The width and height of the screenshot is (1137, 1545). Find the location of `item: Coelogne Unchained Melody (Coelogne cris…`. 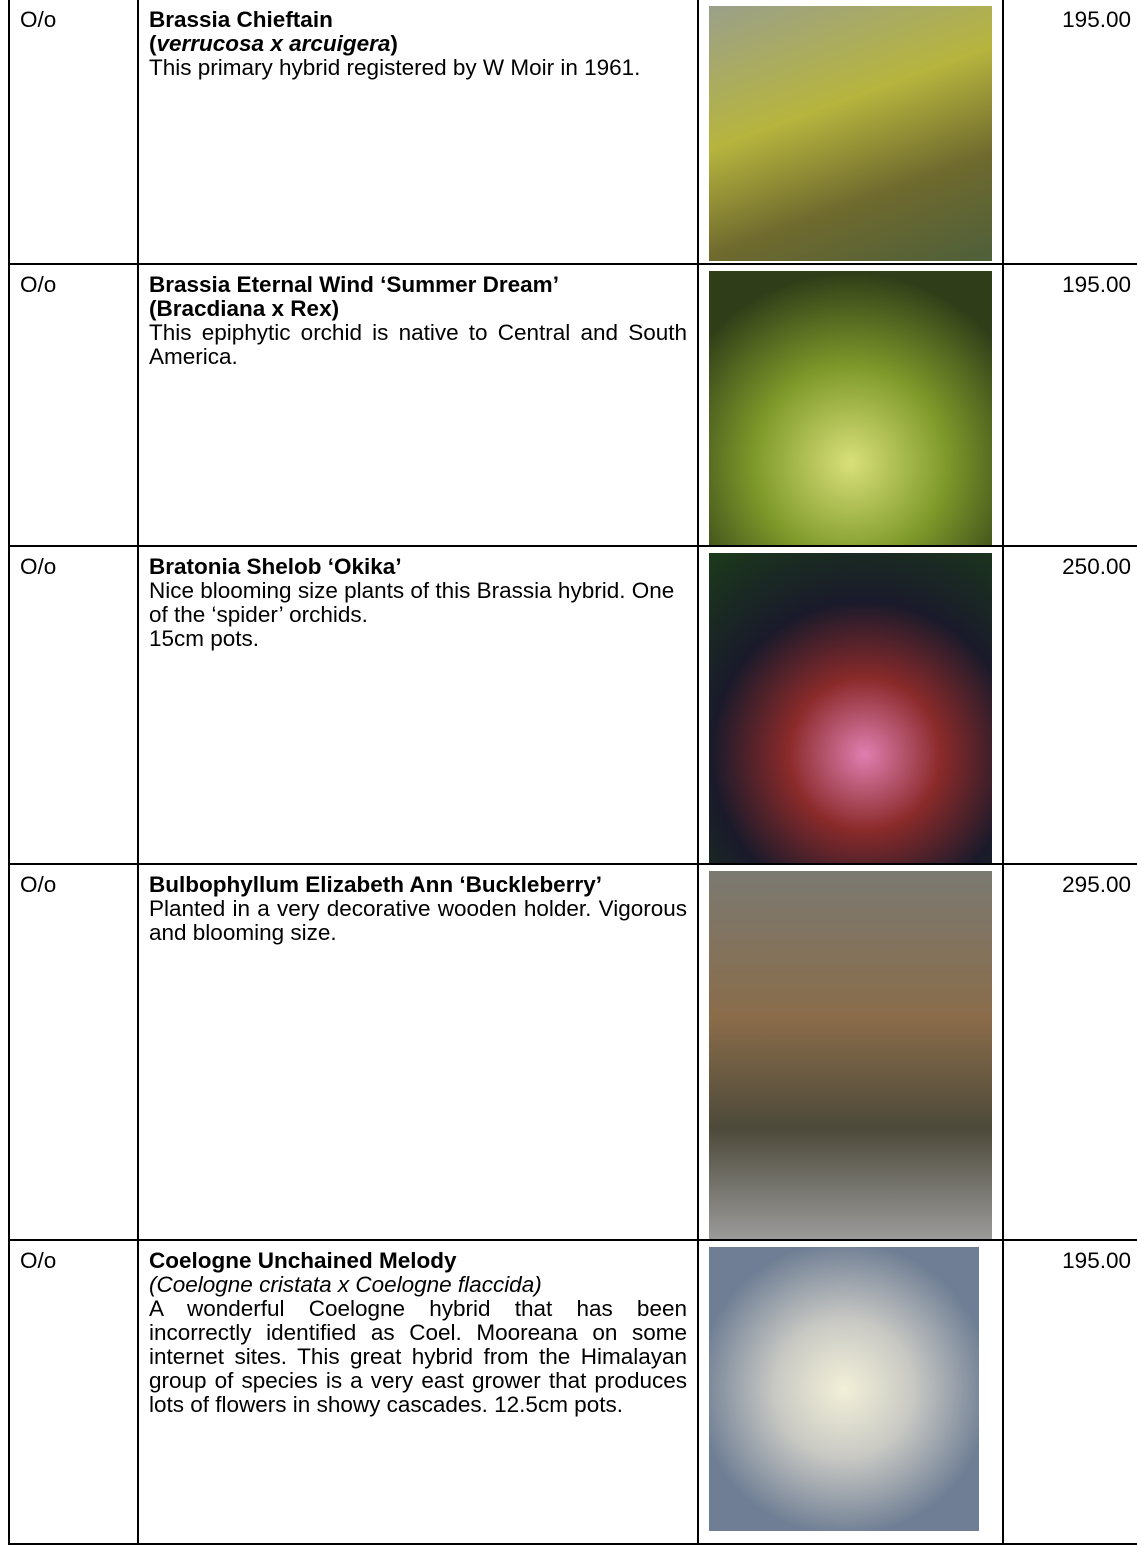

item: Coelogne Unchained Melody (Coelogne cris… is located at coordinates (418, 1392).